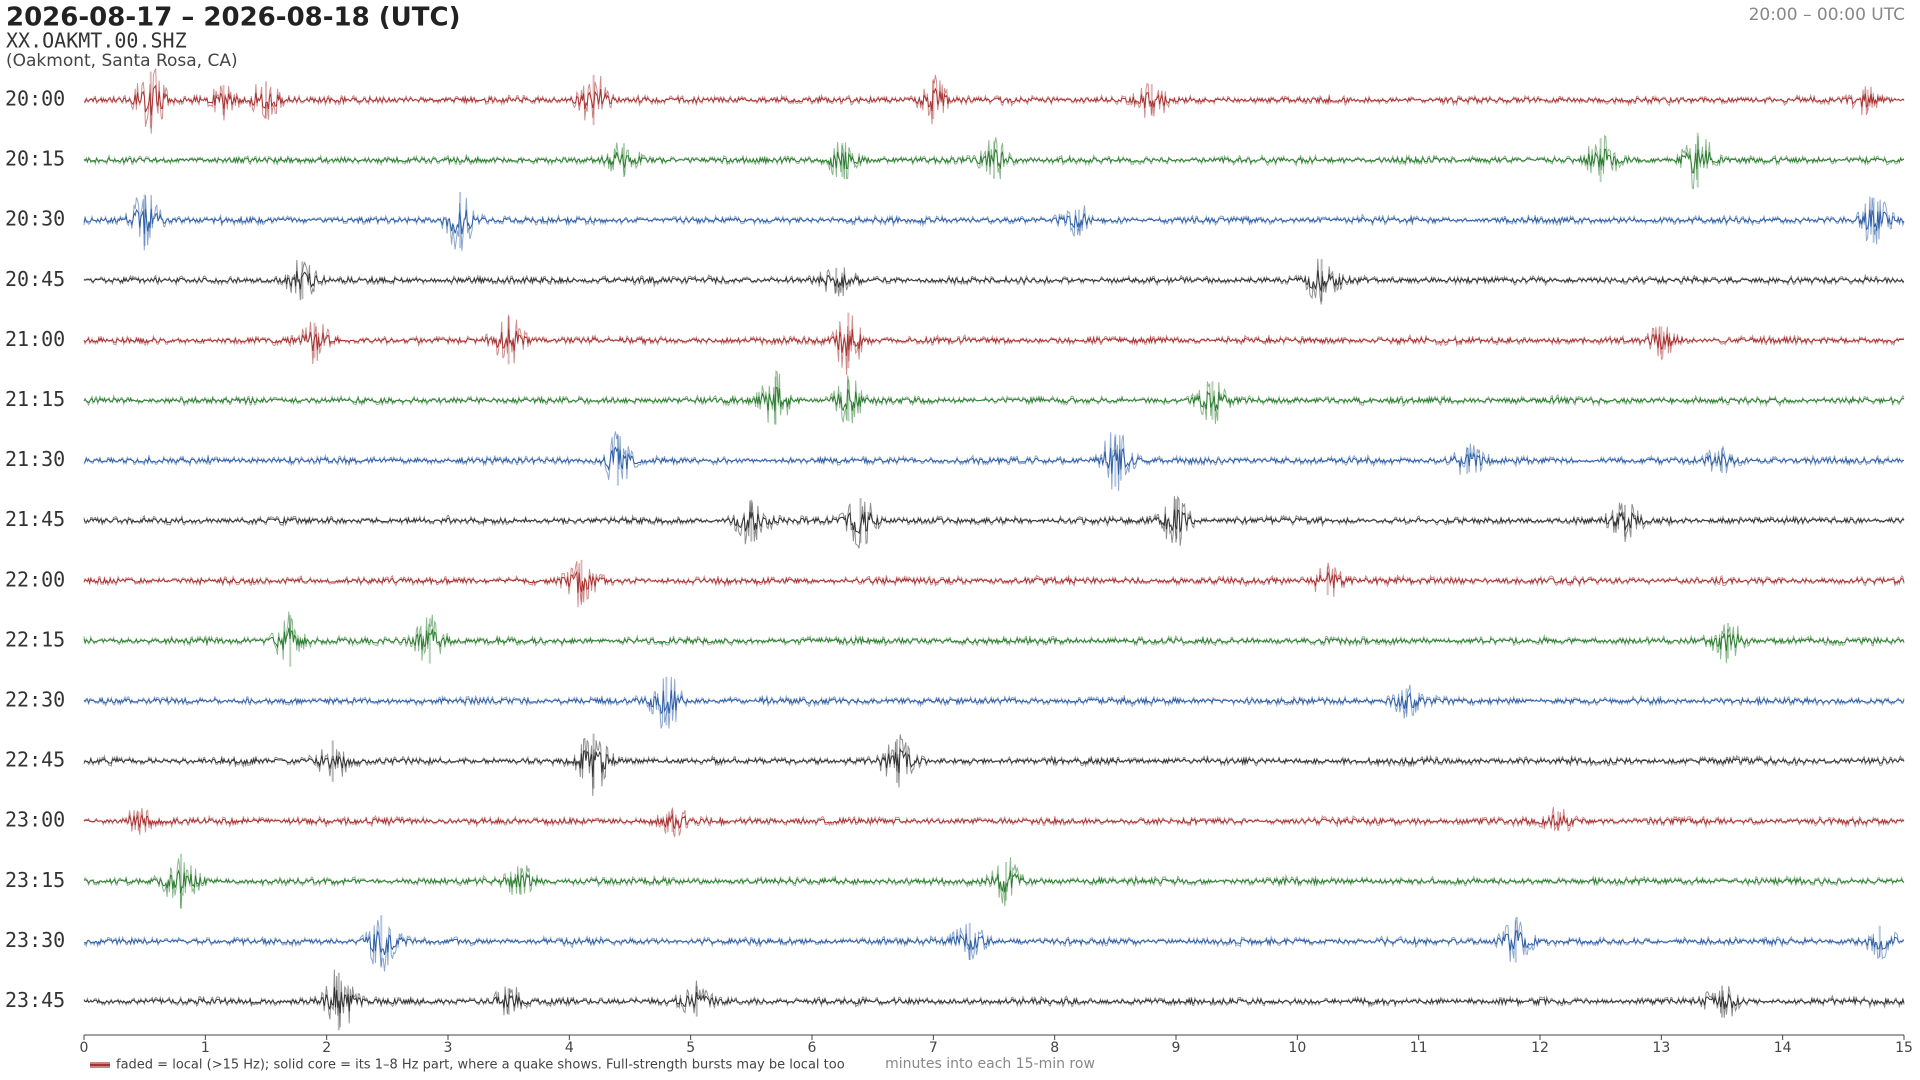 The image size is (1920, 1080). I want to click on row-label: 20:30, so click(35, 219).